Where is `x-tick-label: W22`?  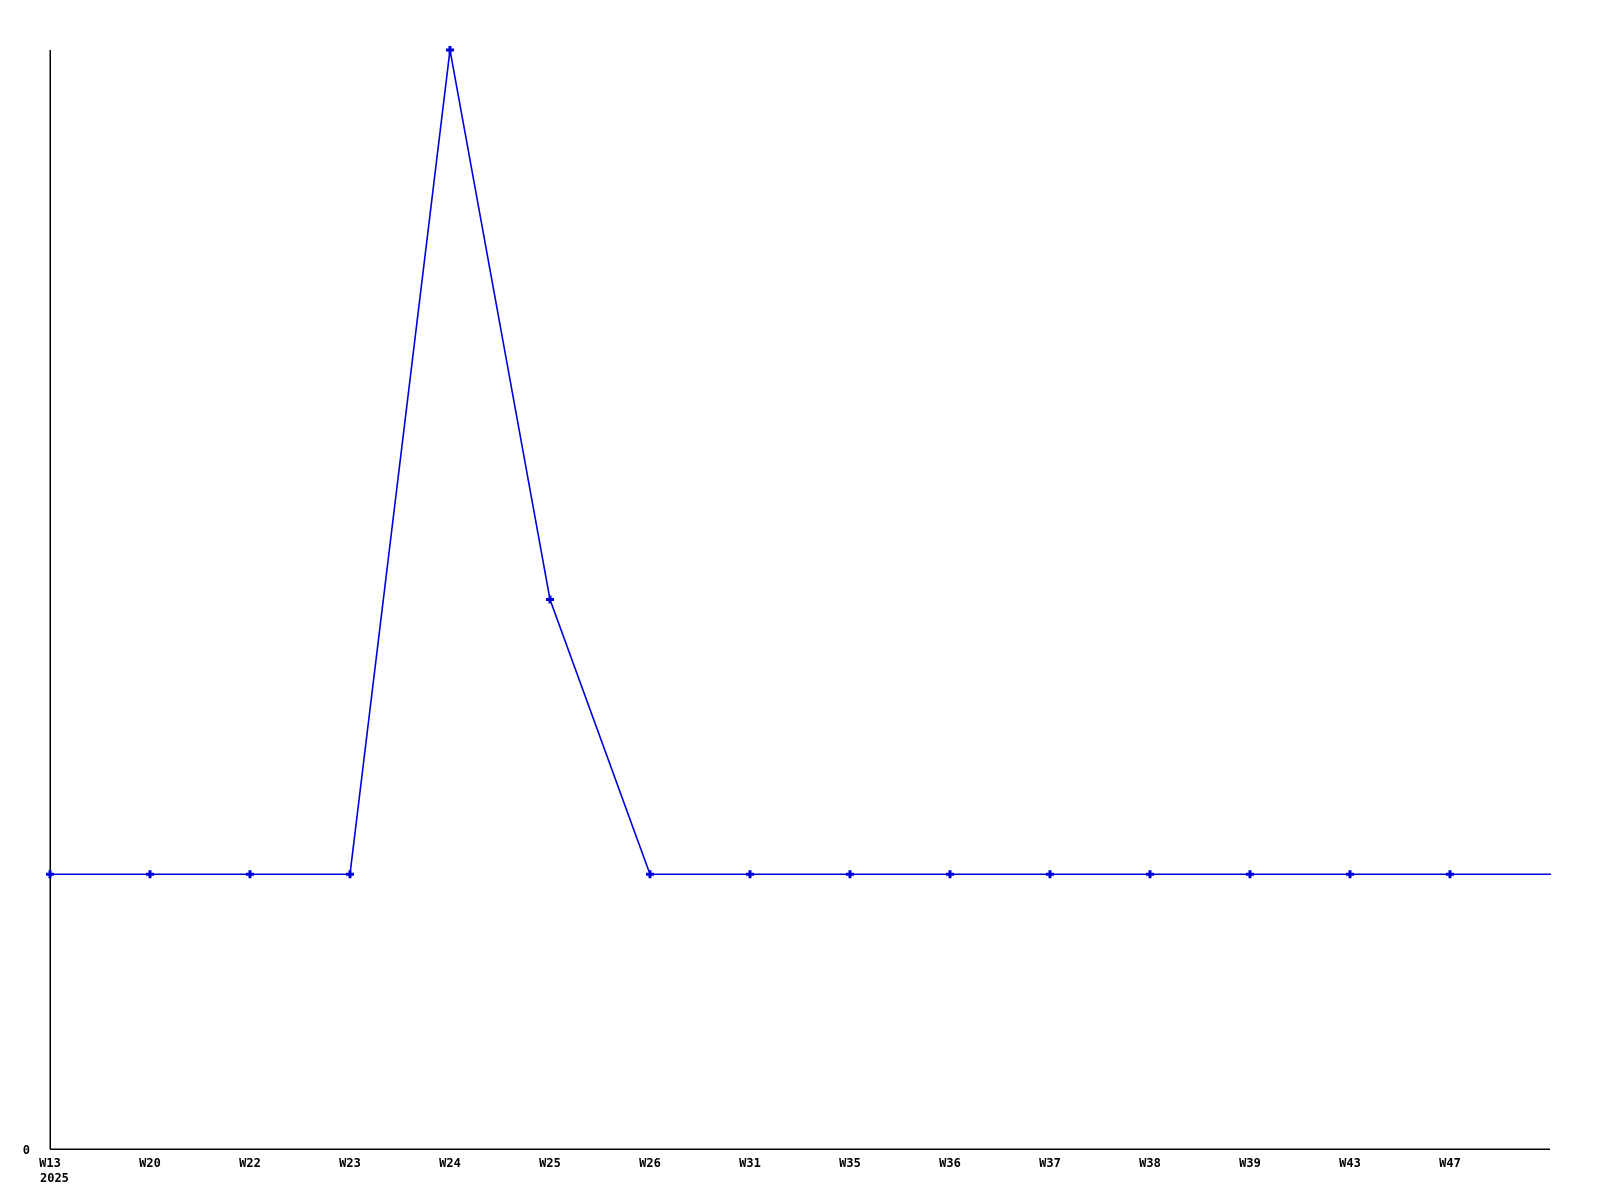
x-tick-label: W22 is located at coordinates (250, 1163).